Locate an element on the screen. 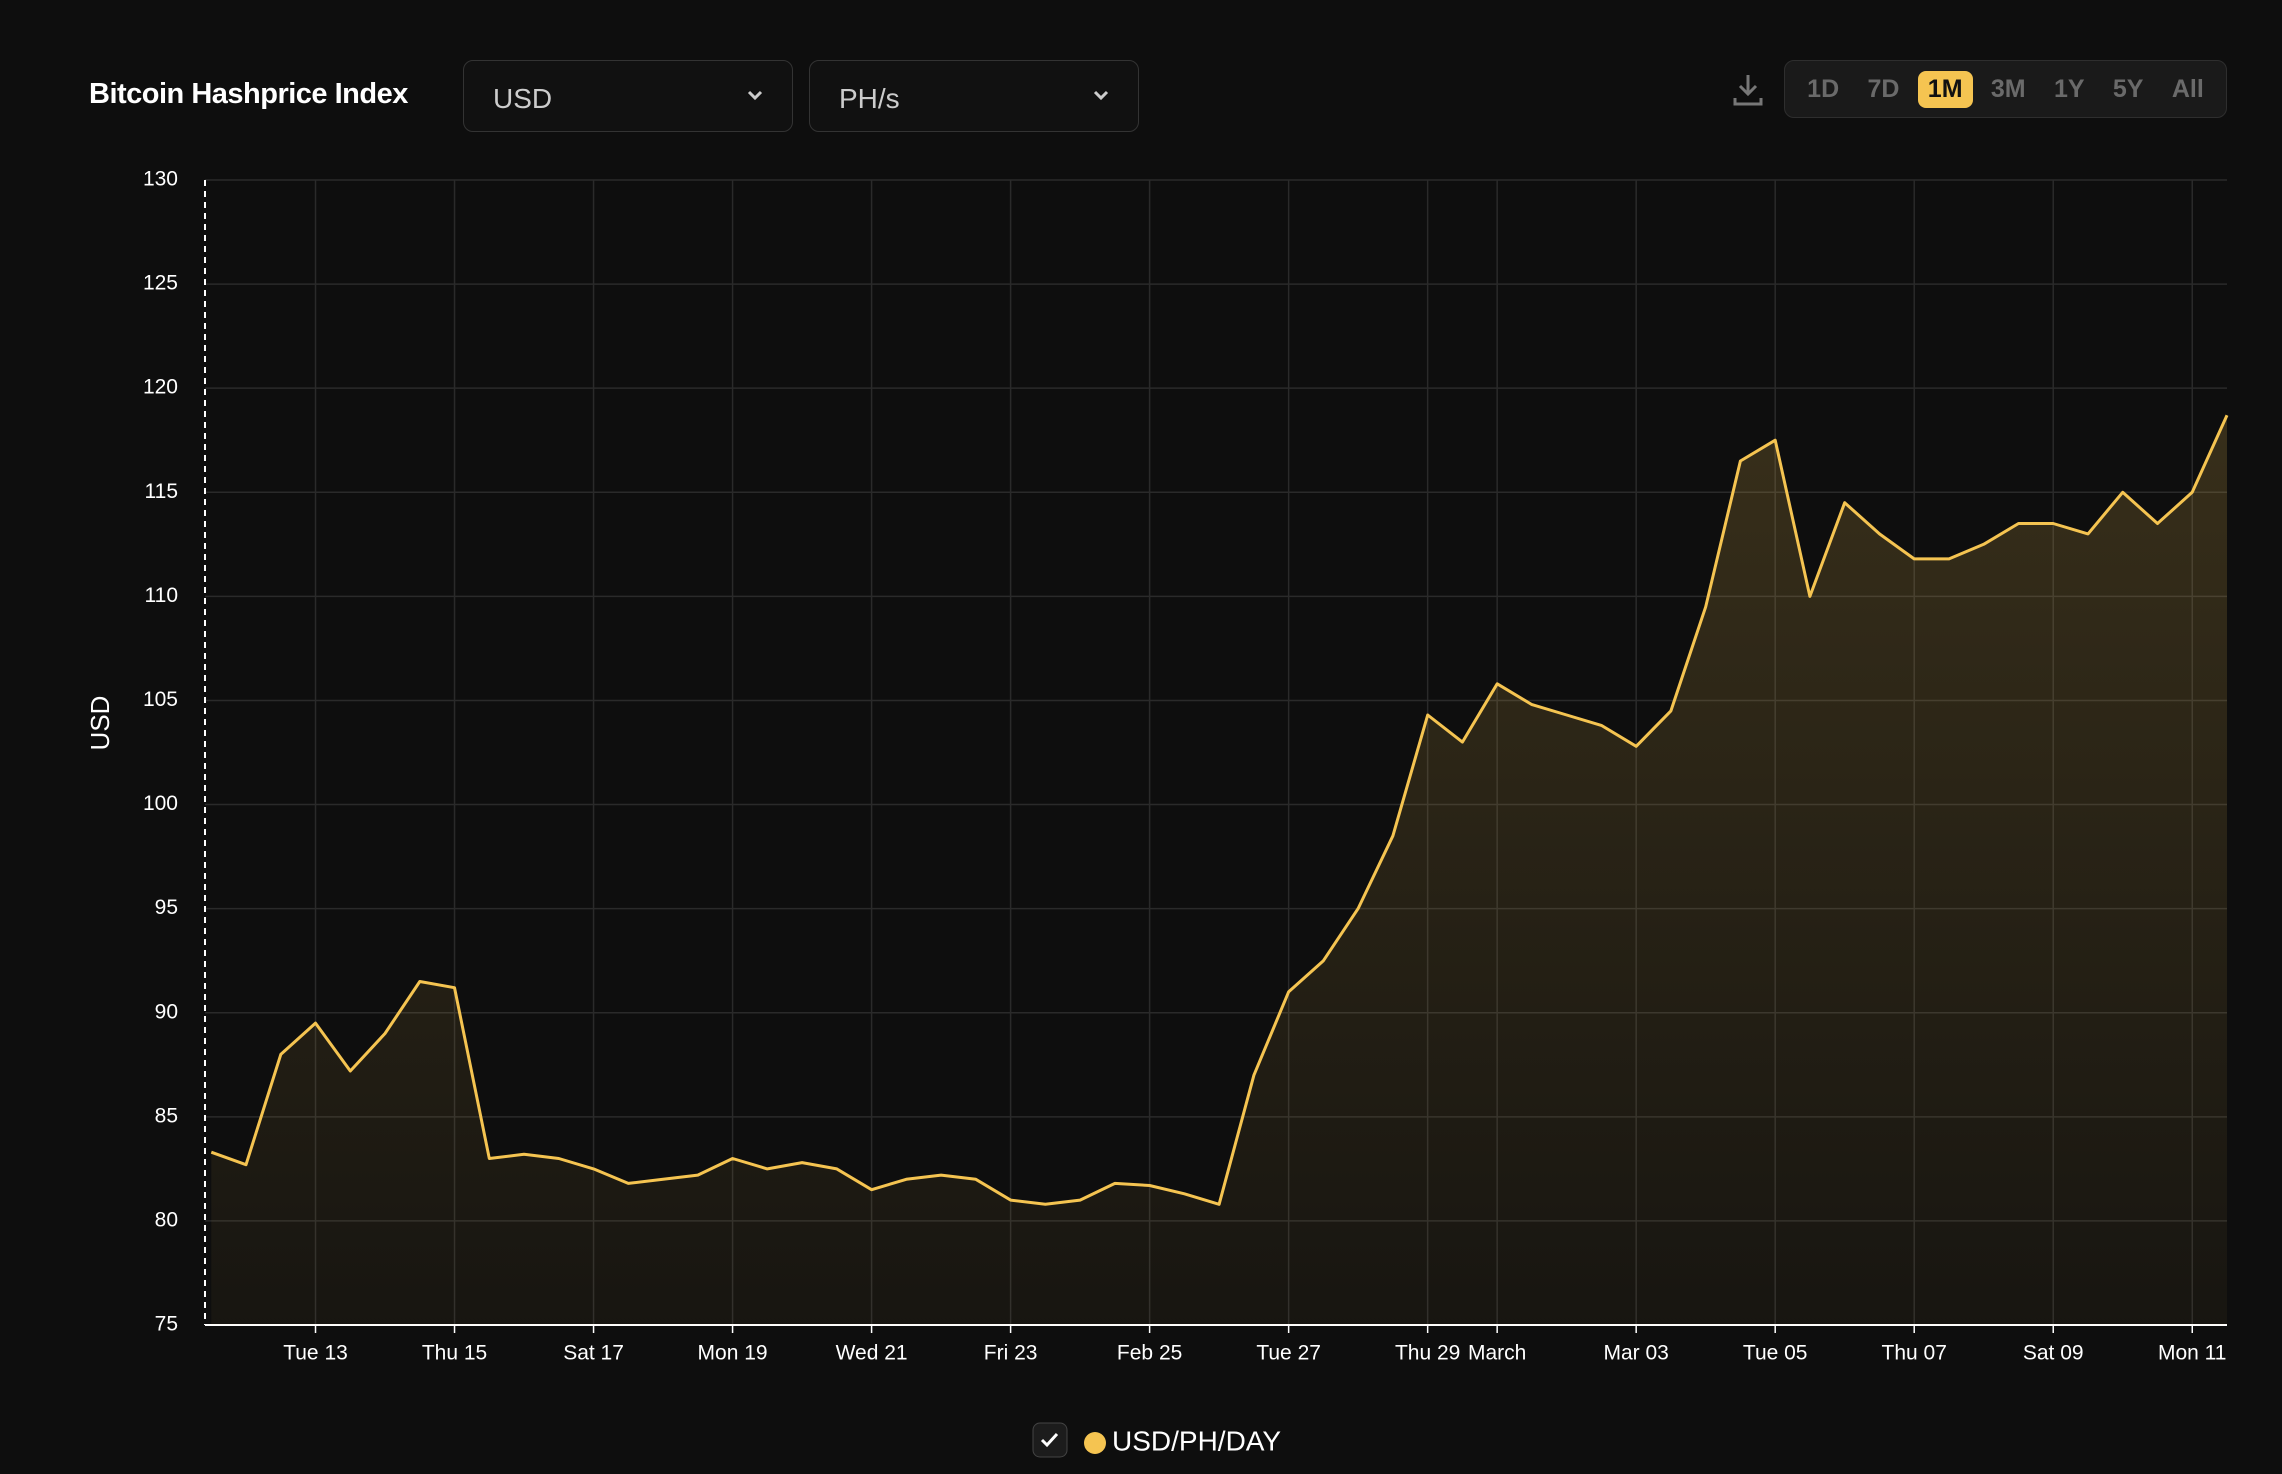 Image resolution: width=2282 pixels, height=1474 pixels. y-tick-label: 95 is located at coordinates (166, 907).